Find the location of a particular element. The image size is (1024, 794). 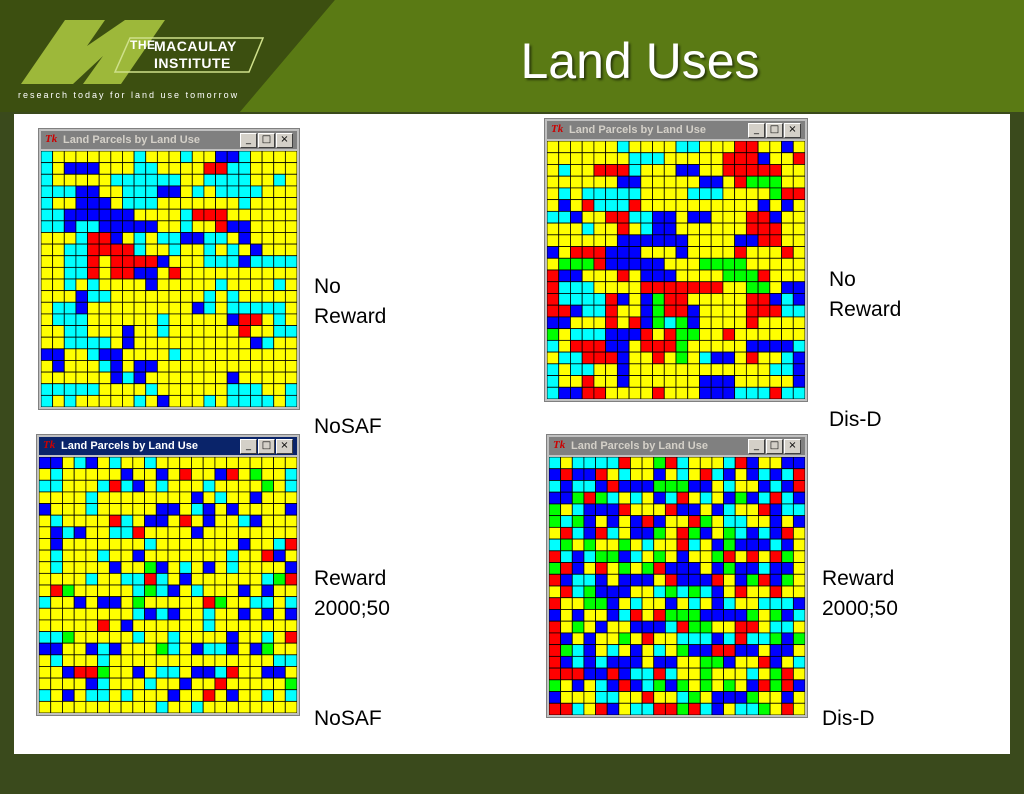

land-parcels-window-no-reward-dis-d: Tk Land Parcels by Land Use _ □ × is located at coordinates (676, 260).